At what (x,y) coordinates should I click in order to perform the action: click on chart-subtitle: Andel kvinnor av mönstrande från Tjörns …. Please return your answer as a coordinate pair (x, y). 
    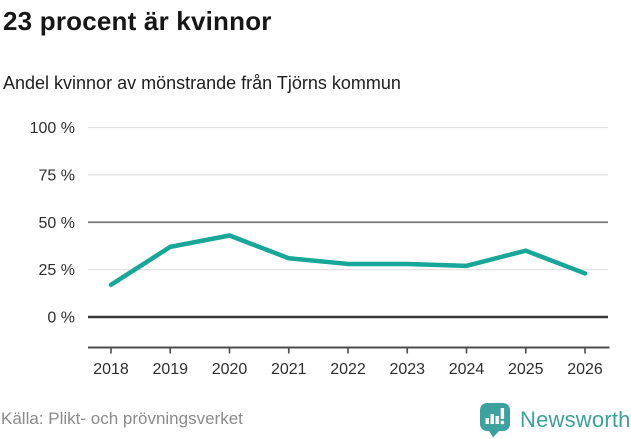
    Looking at the image, I should click on (202, 83).